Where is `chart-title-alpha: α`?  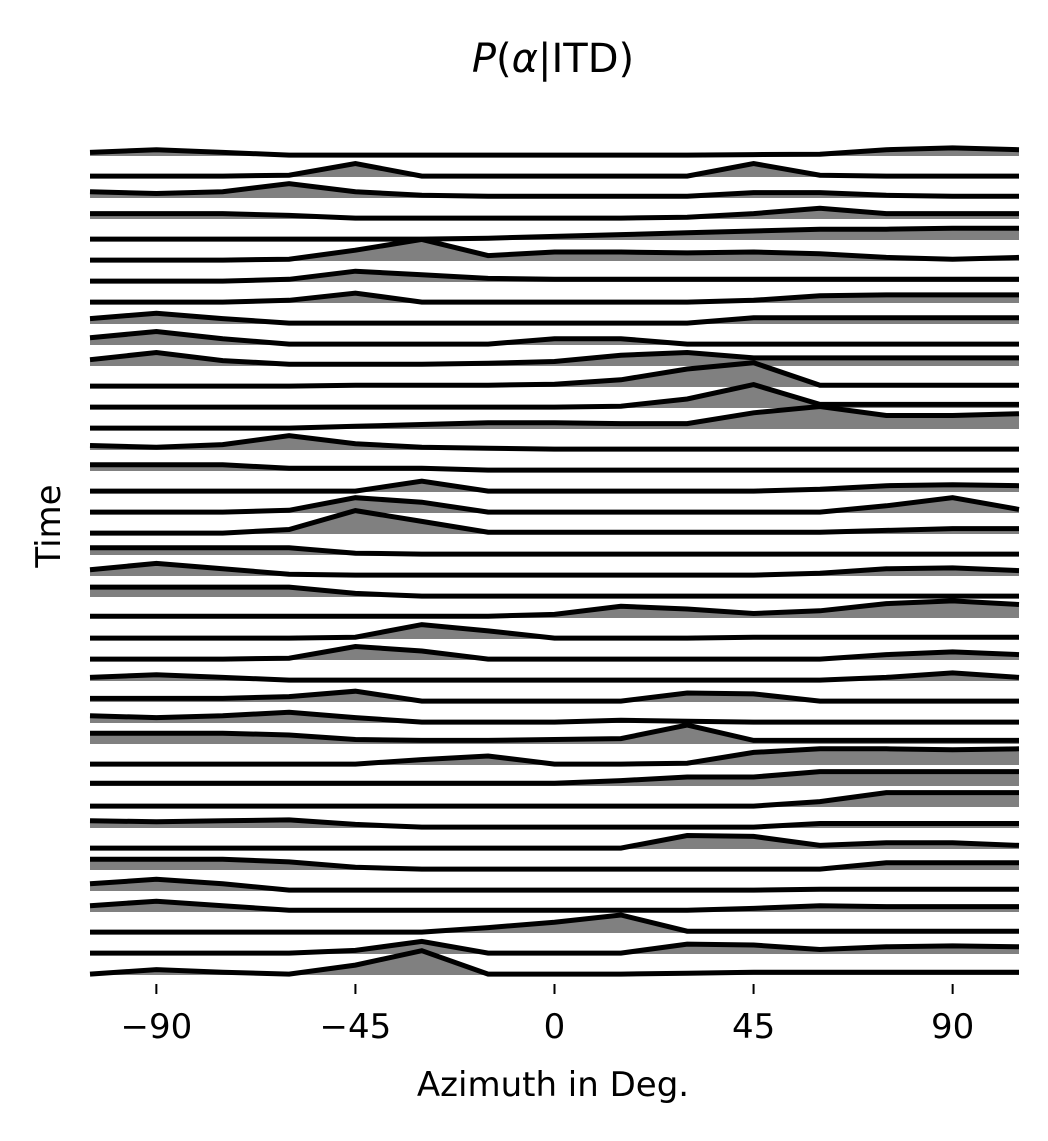
chart-title-alpha: α is located at coordinates (525, 59).